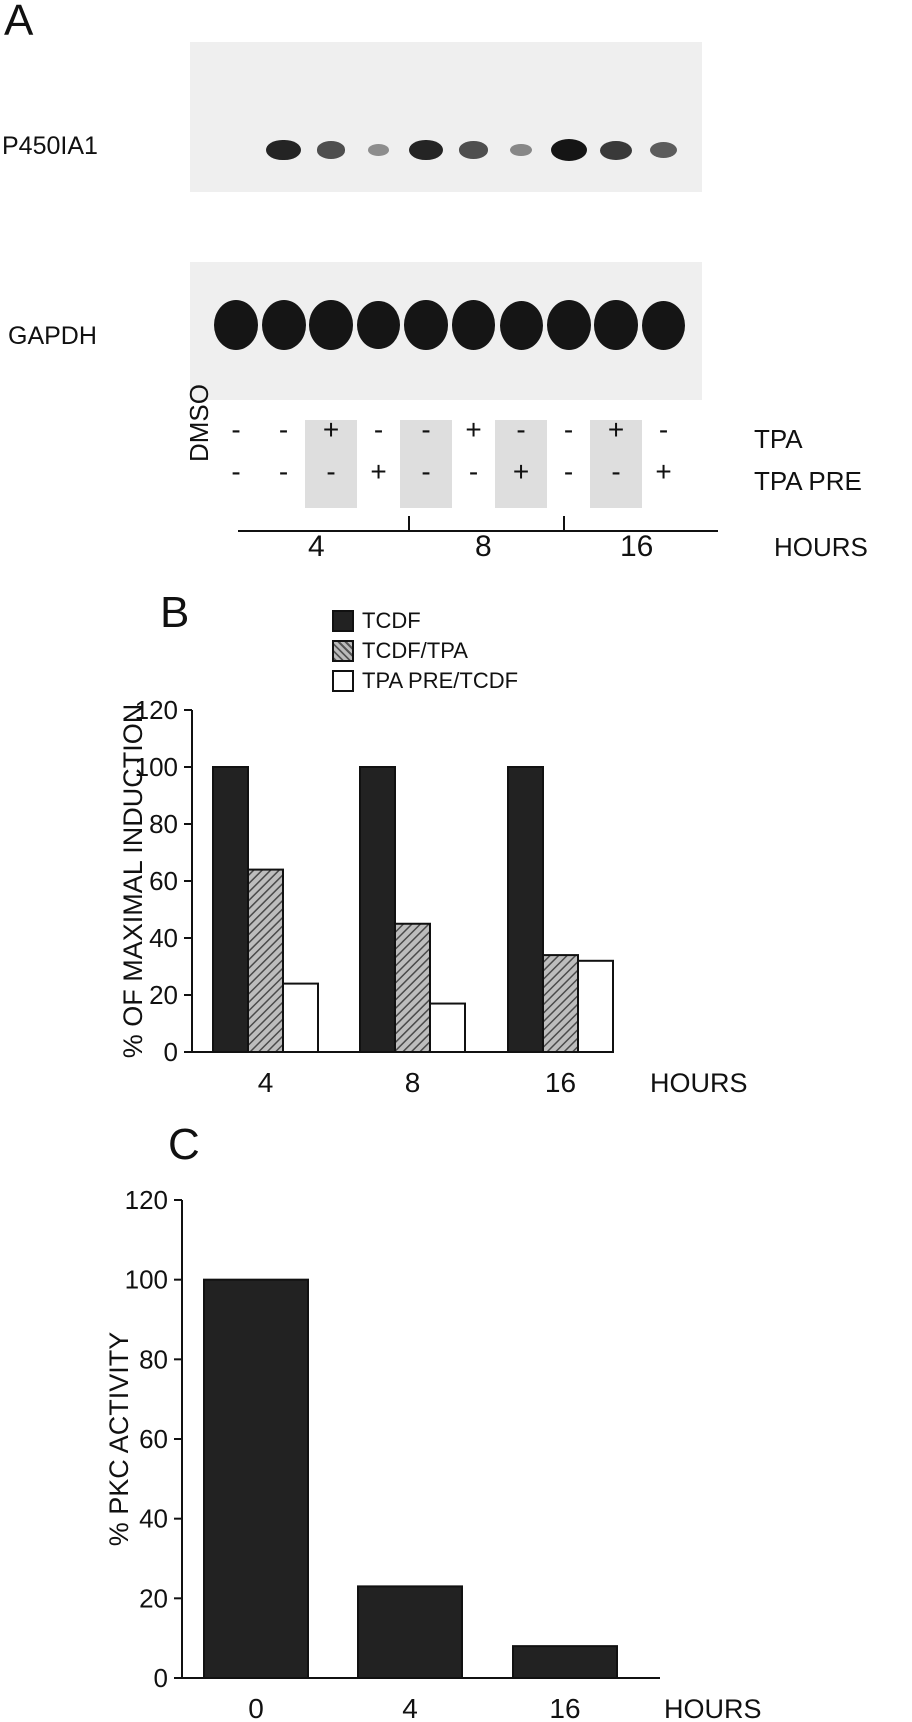 The height and width of the screenshot is (1722, 912). What do you see at coordinates (376, 621) in the screenshot?
I see `legend-tcdf: TCDF` at bounding box center [376, 621].